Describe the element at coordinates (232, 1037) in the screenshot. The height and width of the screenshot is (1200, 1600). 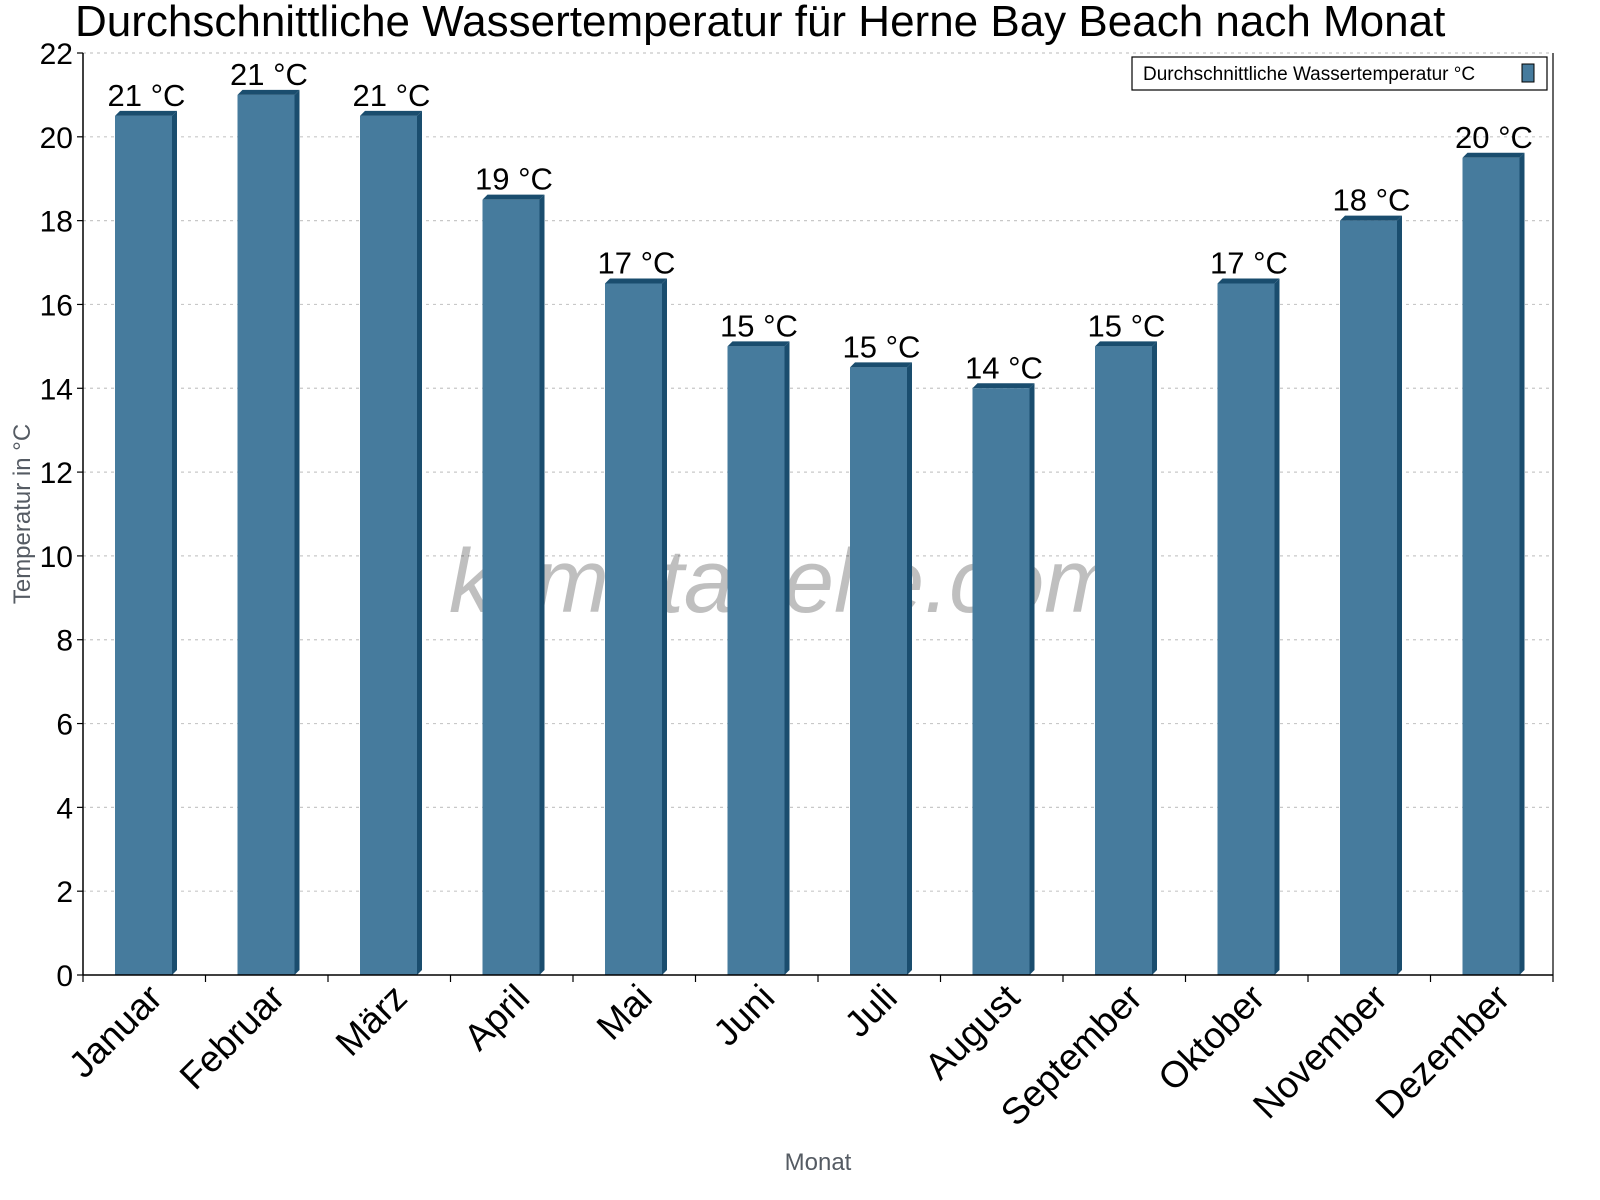
I see `x-category-label: Februar` at that location.